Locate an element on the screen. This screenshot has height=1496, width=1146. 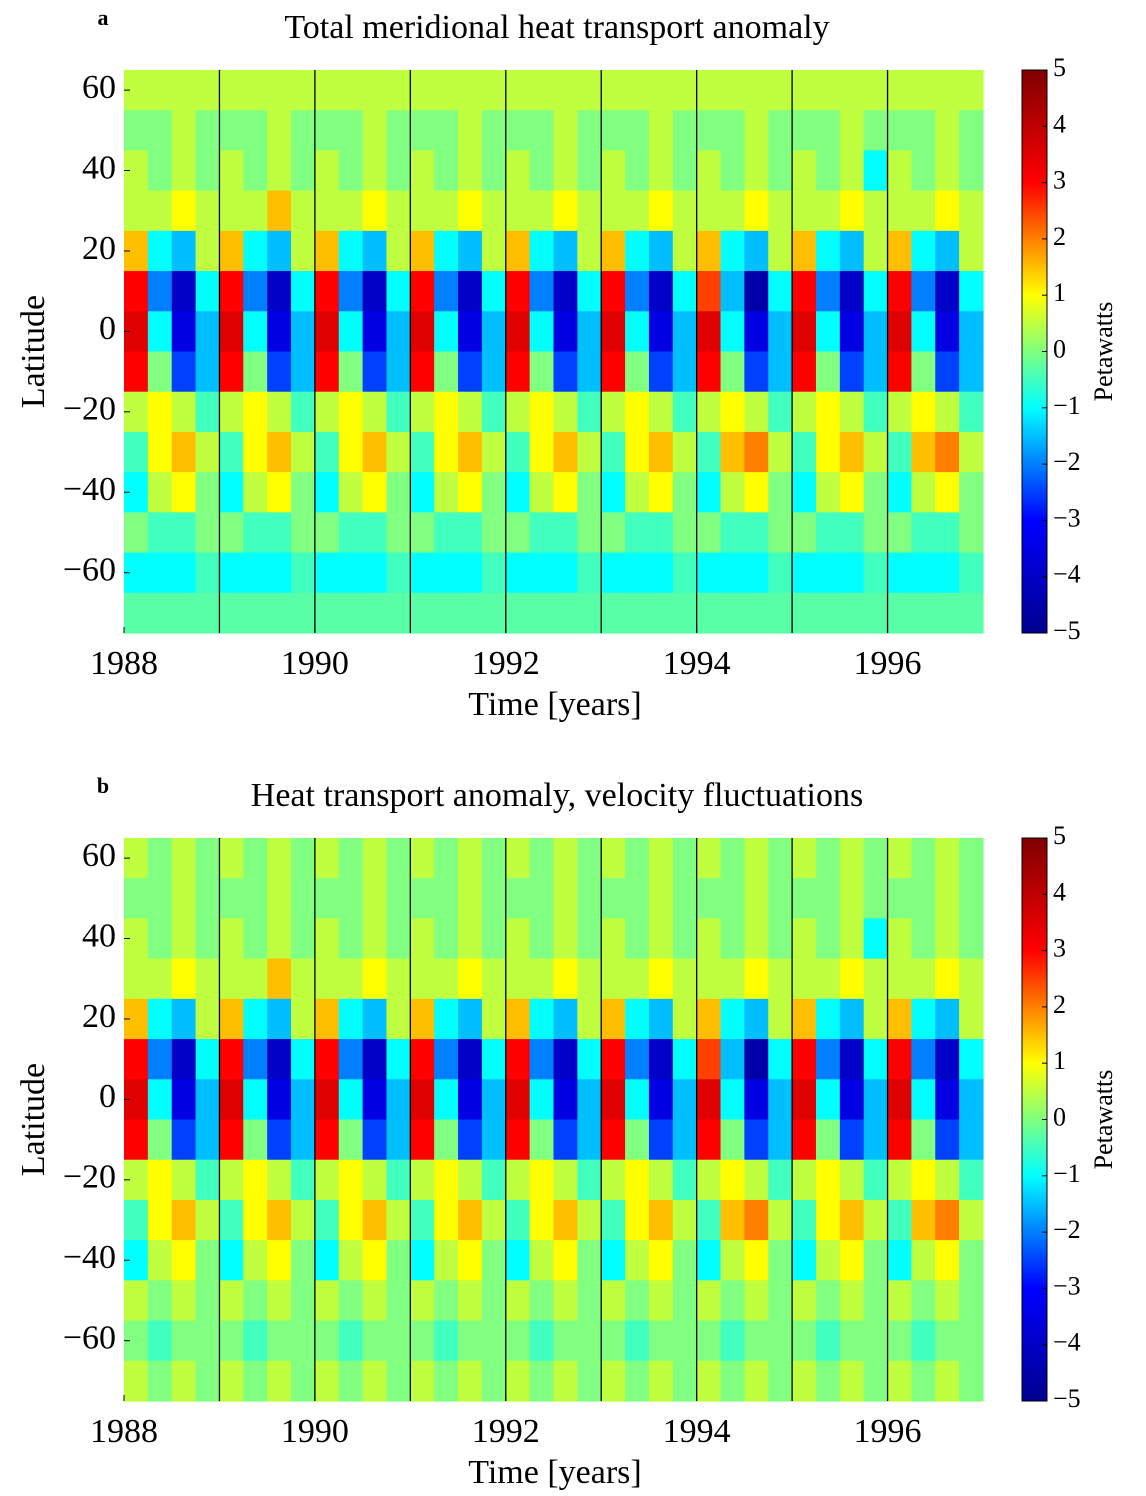
colorbar-tick-label: 4 is located at coordinates (1059, 123).